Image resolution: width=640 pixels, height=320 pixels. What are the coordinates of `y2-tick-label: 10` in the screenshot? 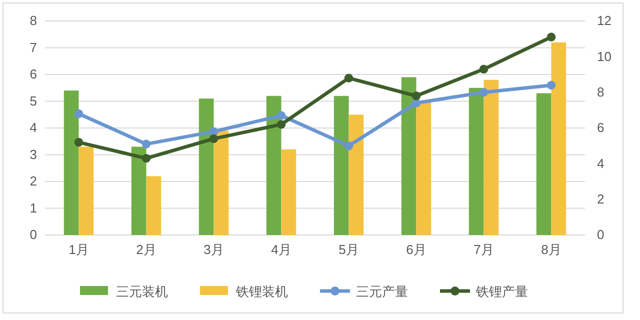 It's located at (604, 56).